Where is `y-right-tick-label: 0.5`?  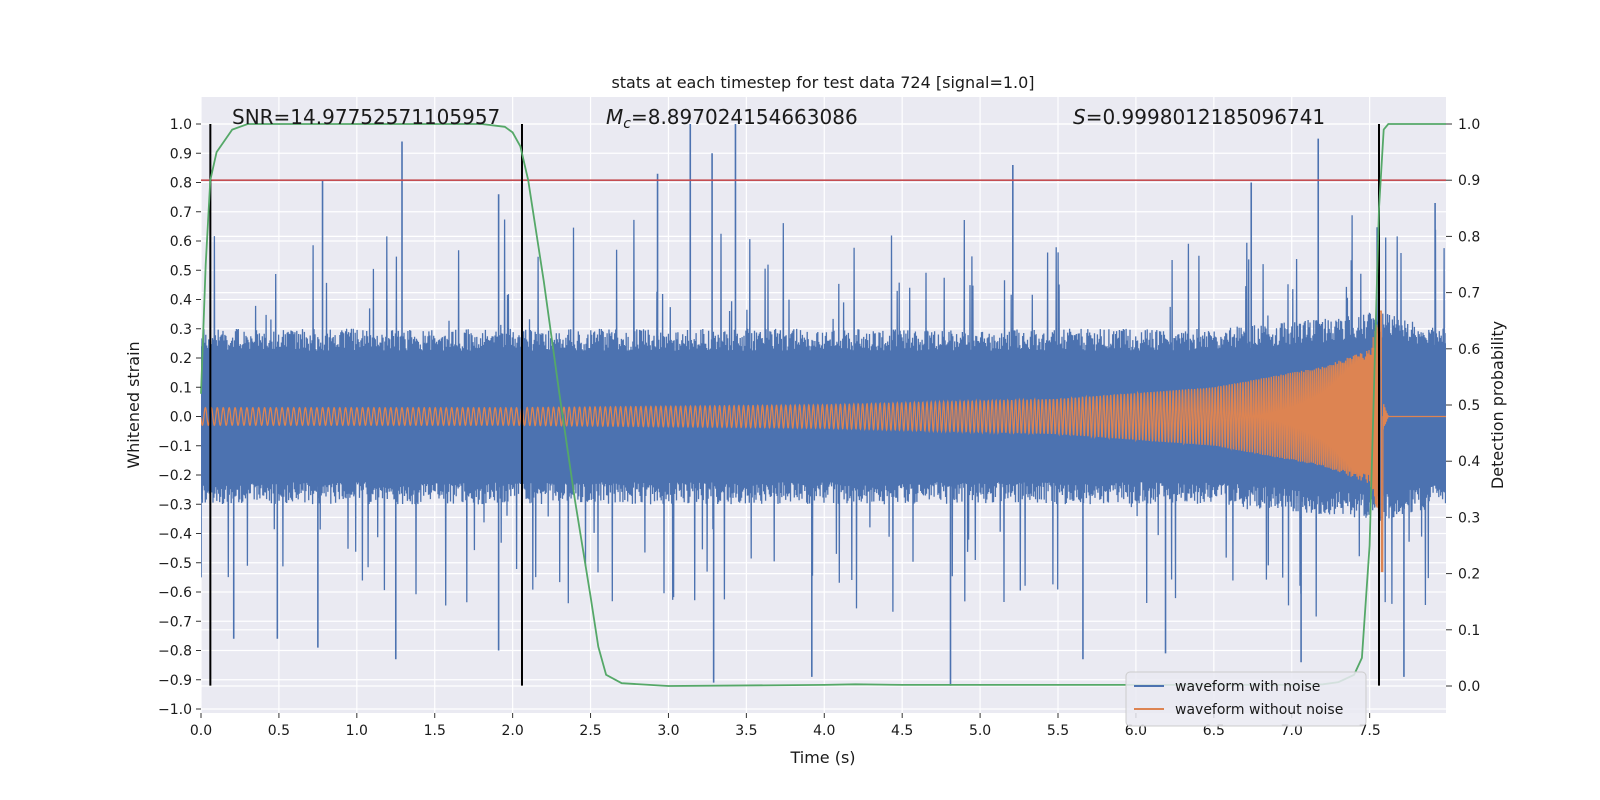 y-right-tick-label: 0.5 is located at coordinates (1469, 406).